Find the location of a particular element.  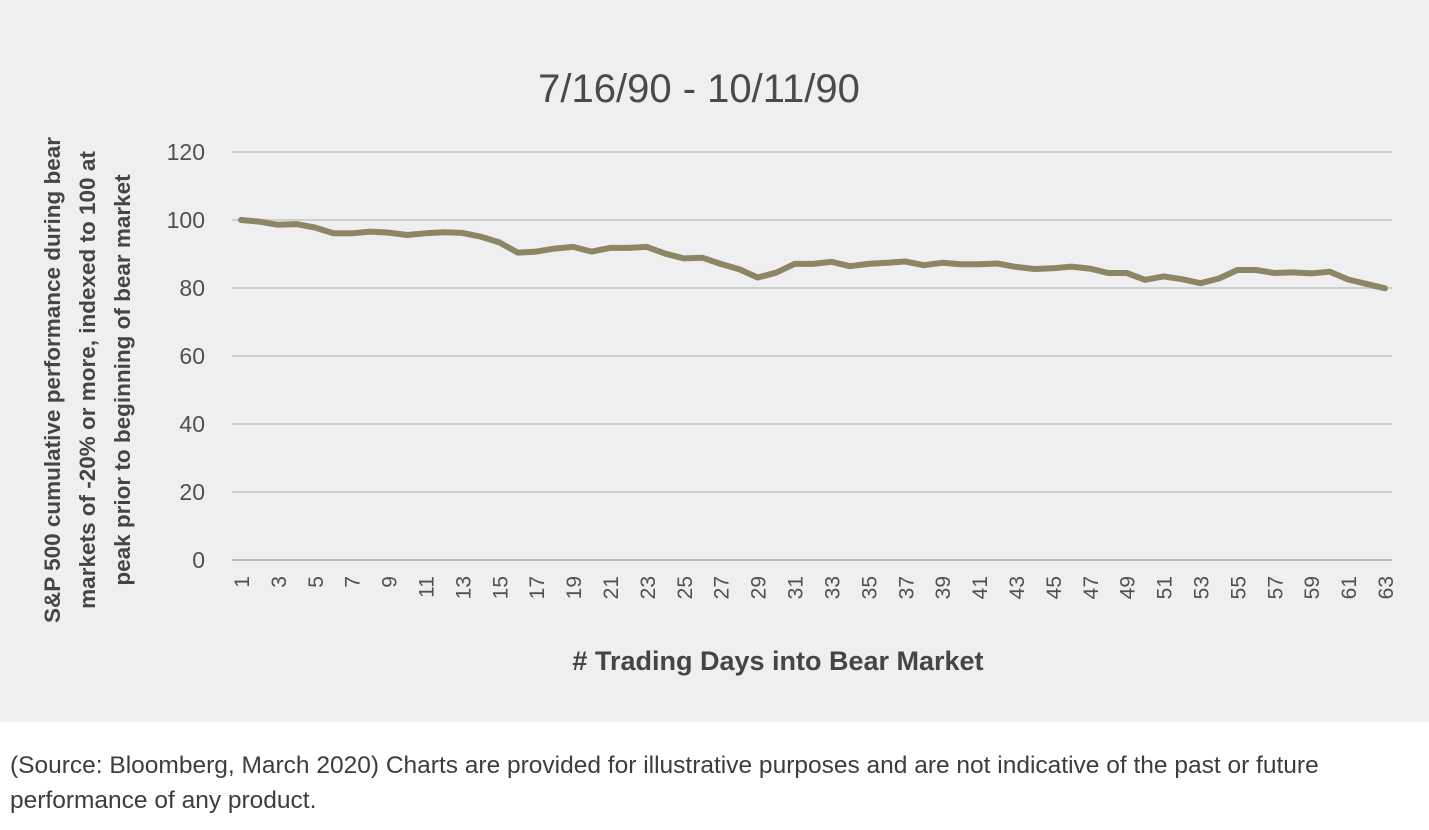

y-tick-label: 0 is located at coordinates (198, 560).